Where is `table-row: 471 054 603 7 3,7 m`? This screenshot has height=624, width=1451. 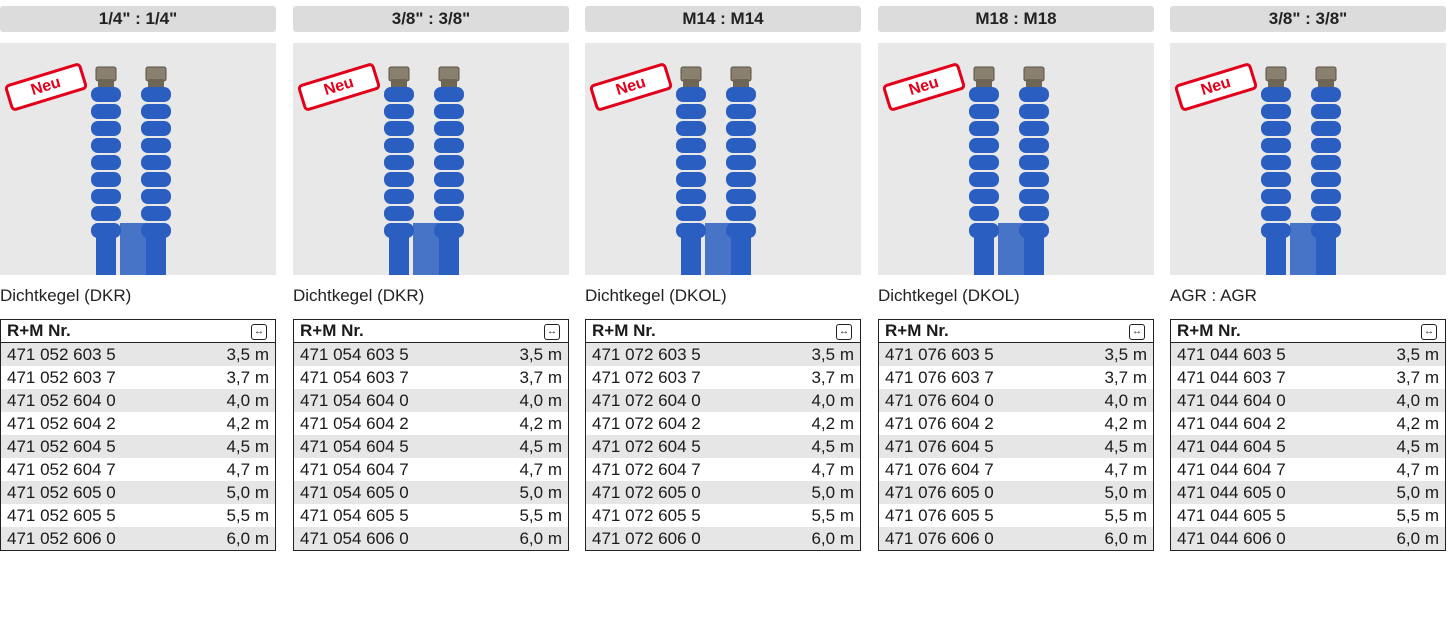 table-row: 471 054 603 7 3,7 m is located at coordinates (431, 377).